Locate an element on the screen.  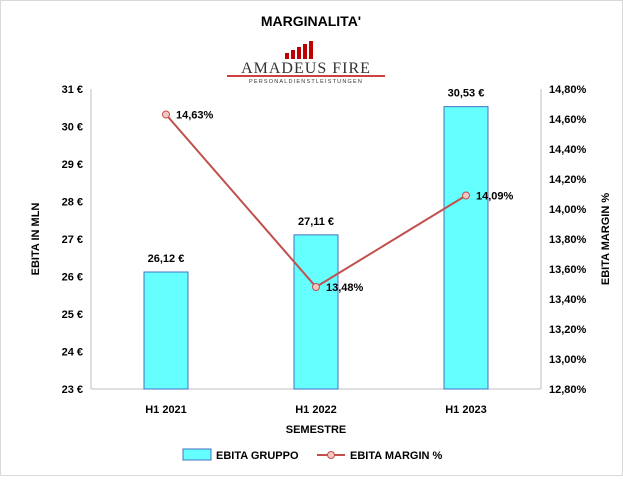
right-tick-label: 14,00% is located at coordinates (568, 210).